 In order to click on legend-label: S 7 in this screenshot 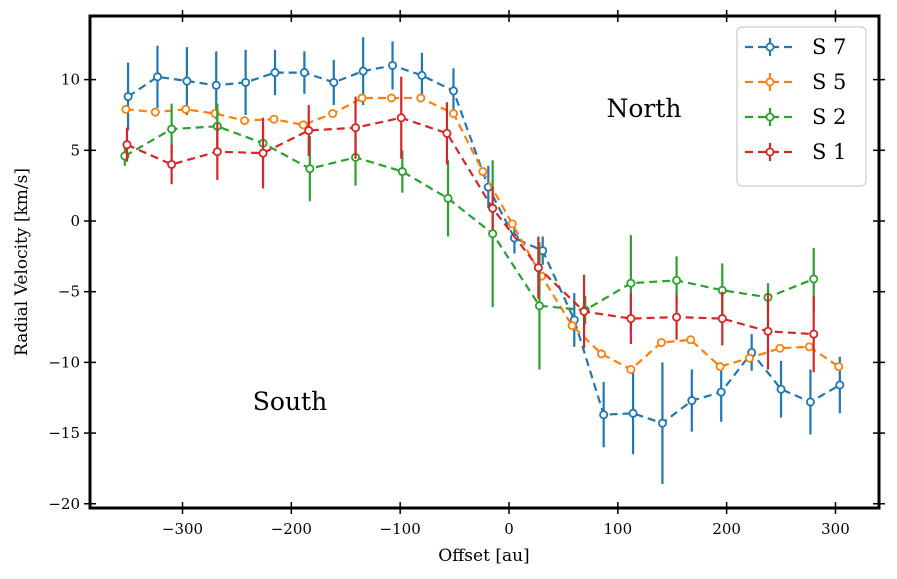, I will do `click(829, 47)`.